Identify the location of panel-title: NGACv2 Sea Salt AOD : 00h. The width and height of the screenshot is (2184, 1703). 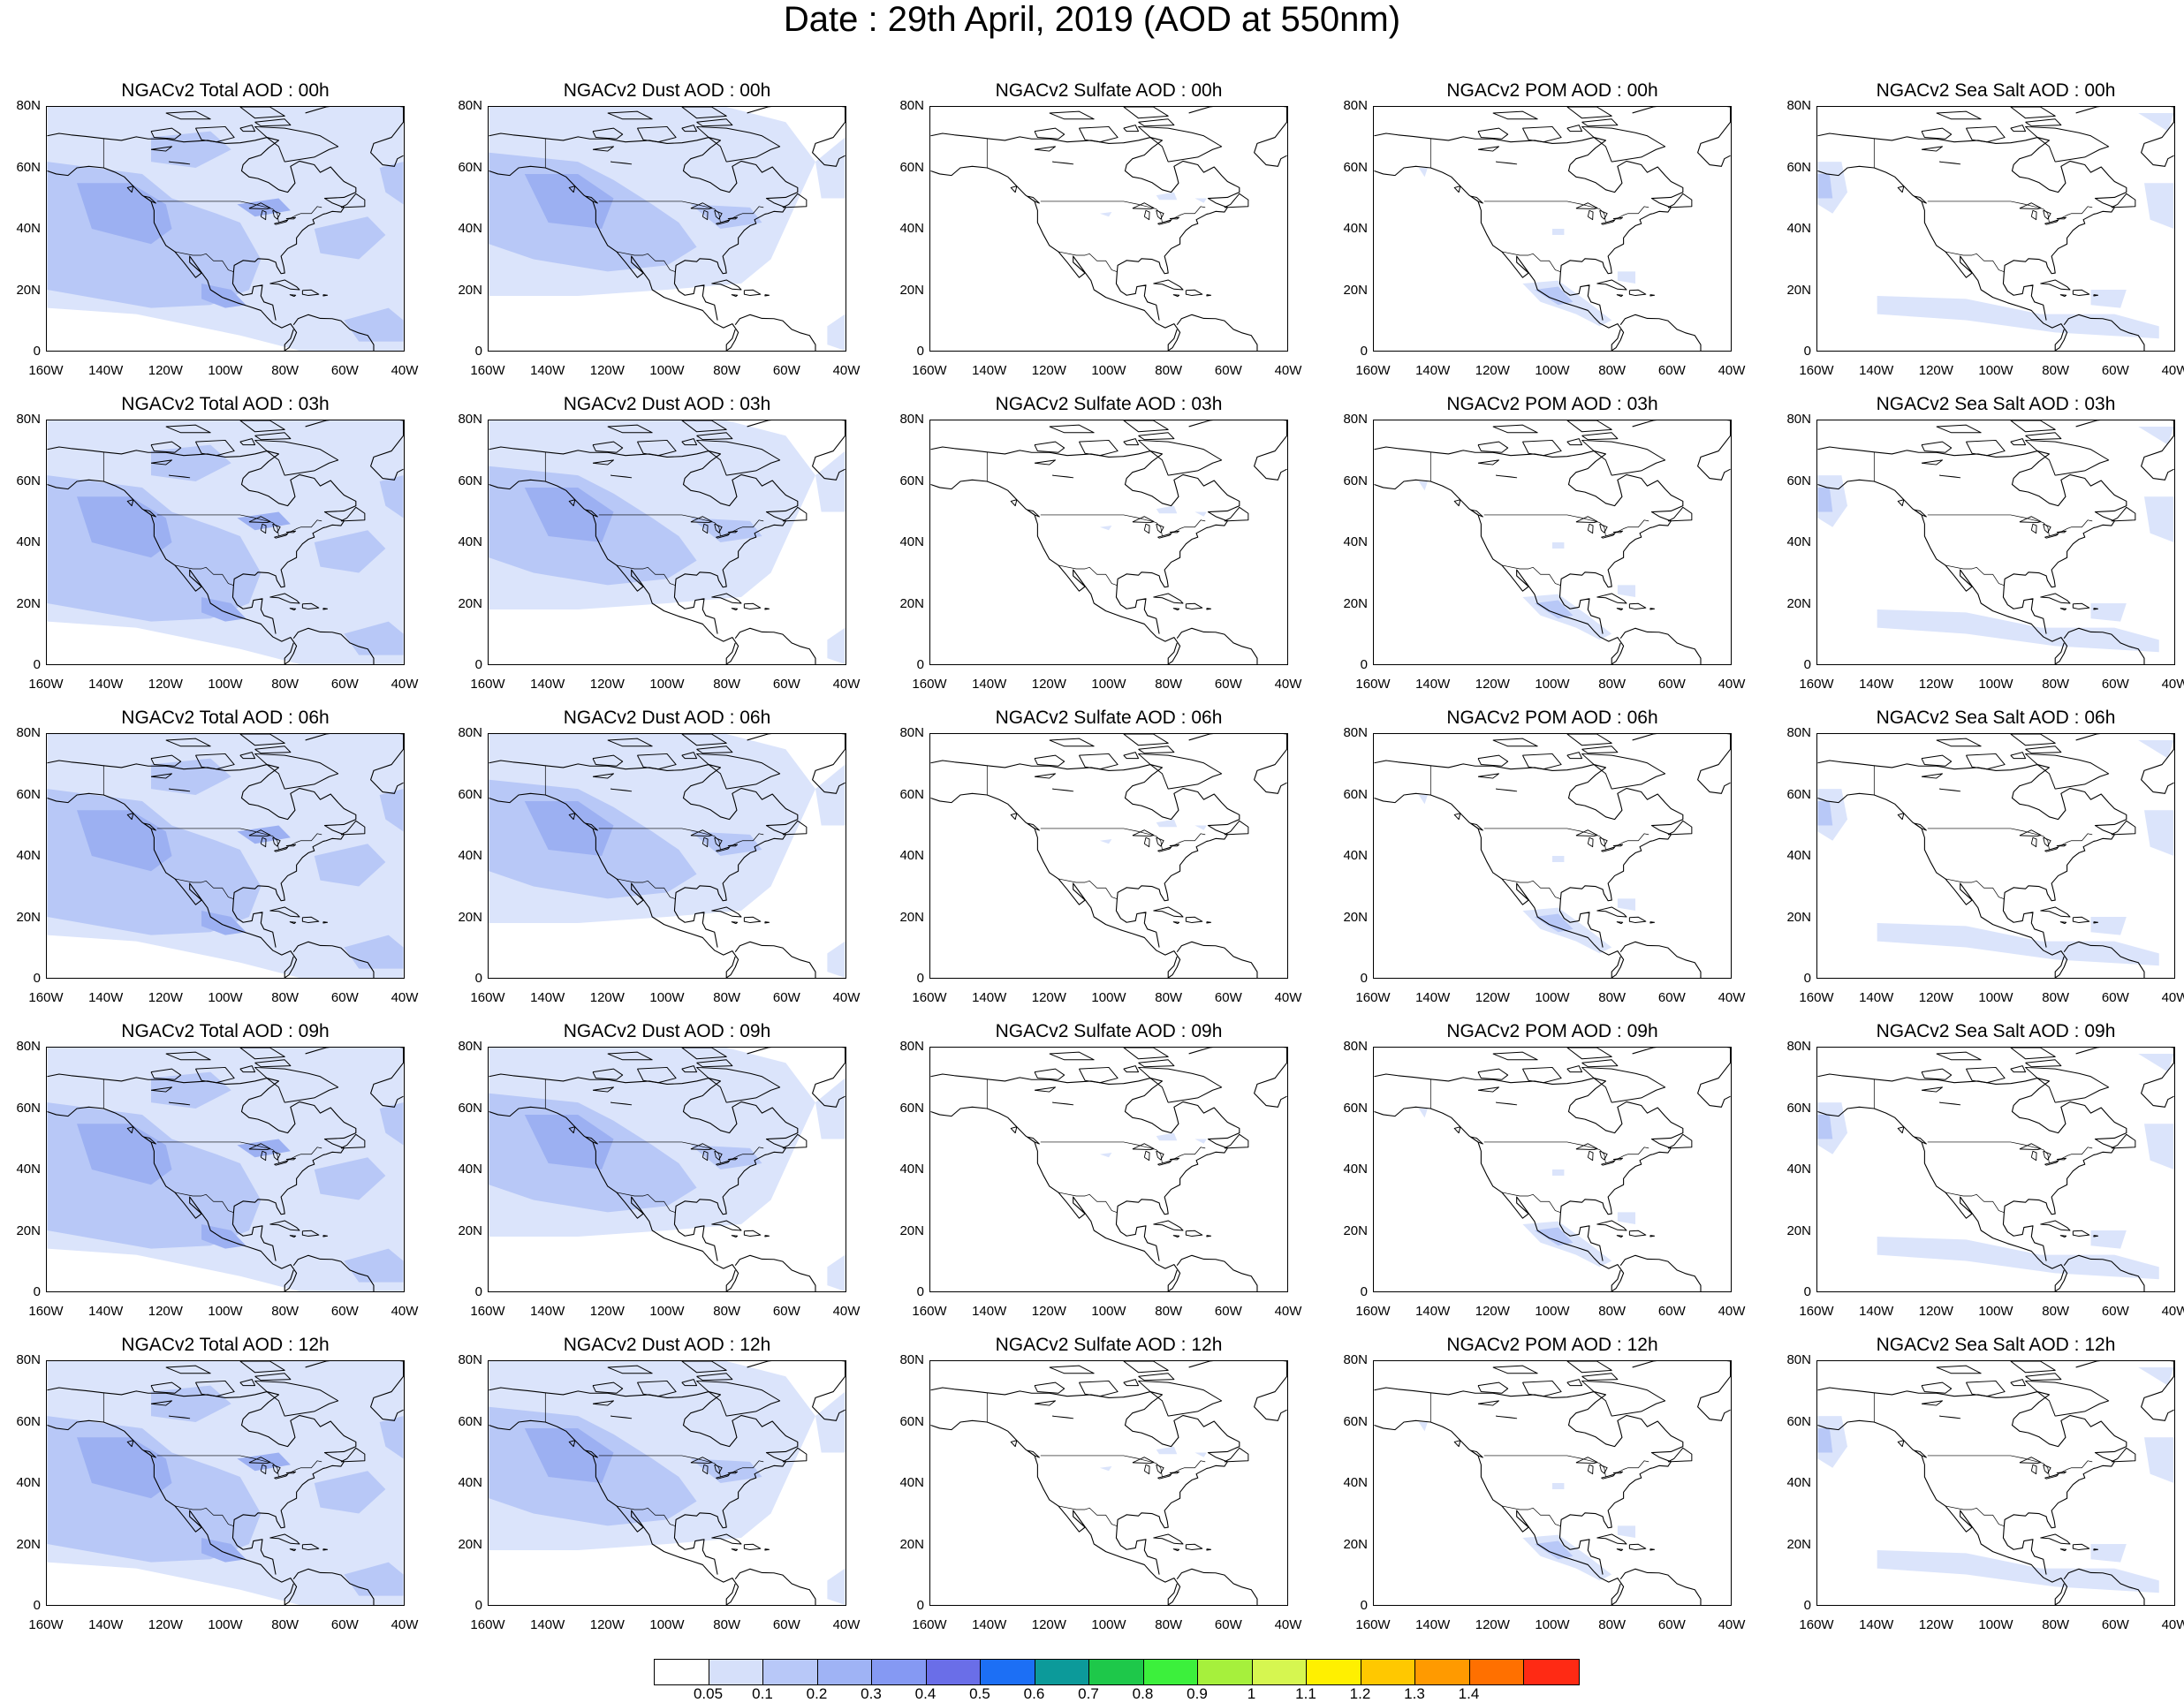
(1996, 90).